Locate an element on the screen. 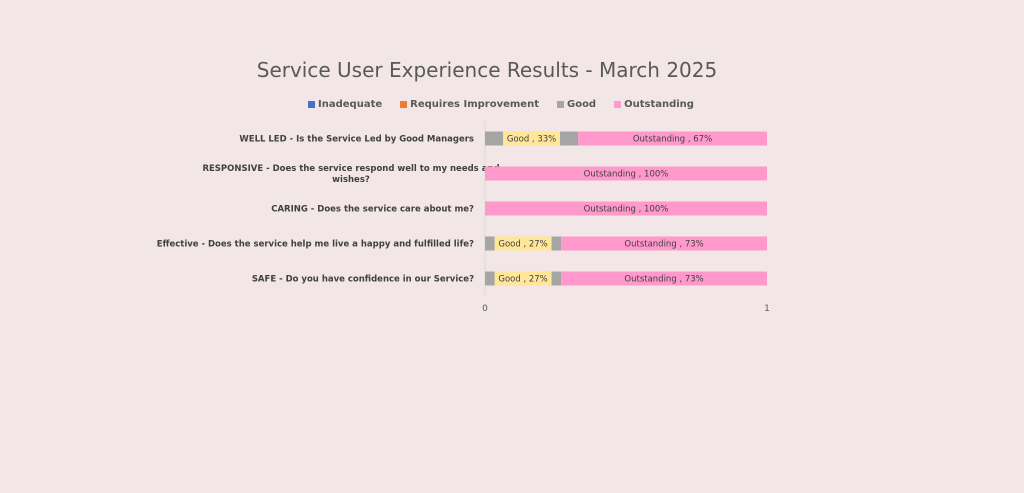  data-label-4-2: Good , 27% is located at coordinates (522, 280).